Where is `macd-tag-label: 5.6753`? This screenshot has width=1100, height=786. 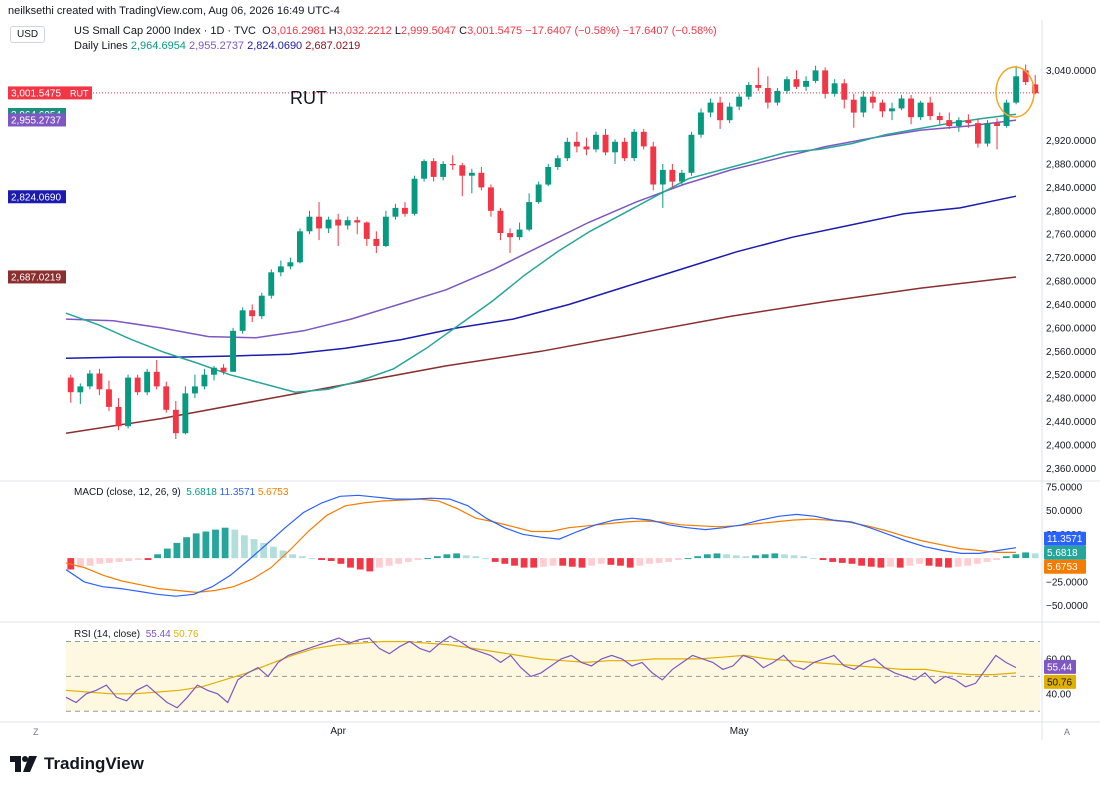
macd-tag-label: 5.6753 is located at coordinates (1062, 567).